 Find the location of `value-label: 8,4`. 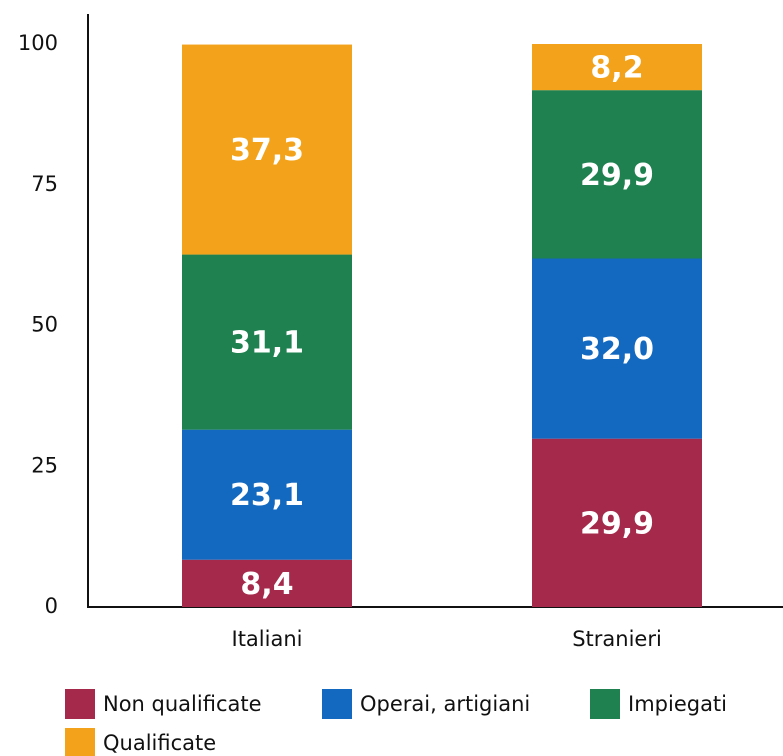

value-label: 8,4 is located at coordinates (266, 584).